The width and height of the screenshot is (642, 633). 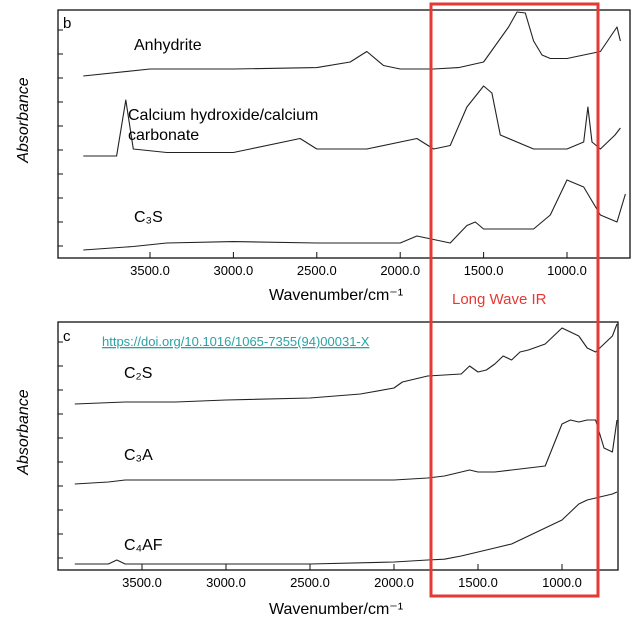 I want to click on panel-b-x-ticks: 3500.0 3000.0 2500.0 2000.0 1500.0 1000.0, so click(x=358, y=265).